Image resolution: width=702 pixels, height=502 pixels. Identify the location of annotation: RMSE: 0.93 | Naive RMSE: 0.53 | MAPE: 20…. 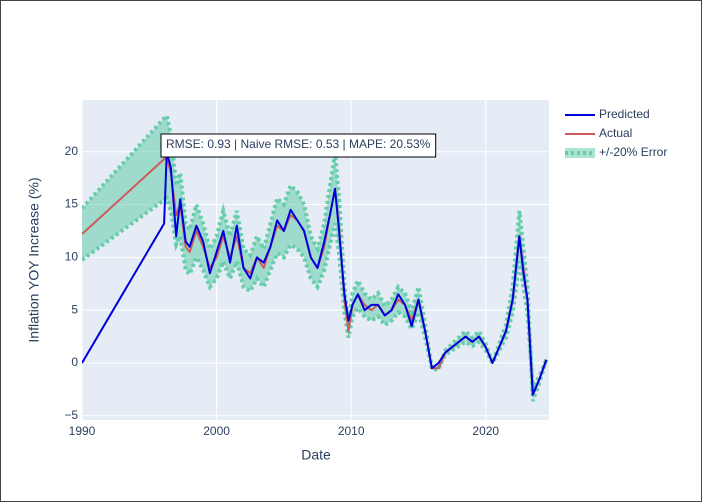
(298, 145).